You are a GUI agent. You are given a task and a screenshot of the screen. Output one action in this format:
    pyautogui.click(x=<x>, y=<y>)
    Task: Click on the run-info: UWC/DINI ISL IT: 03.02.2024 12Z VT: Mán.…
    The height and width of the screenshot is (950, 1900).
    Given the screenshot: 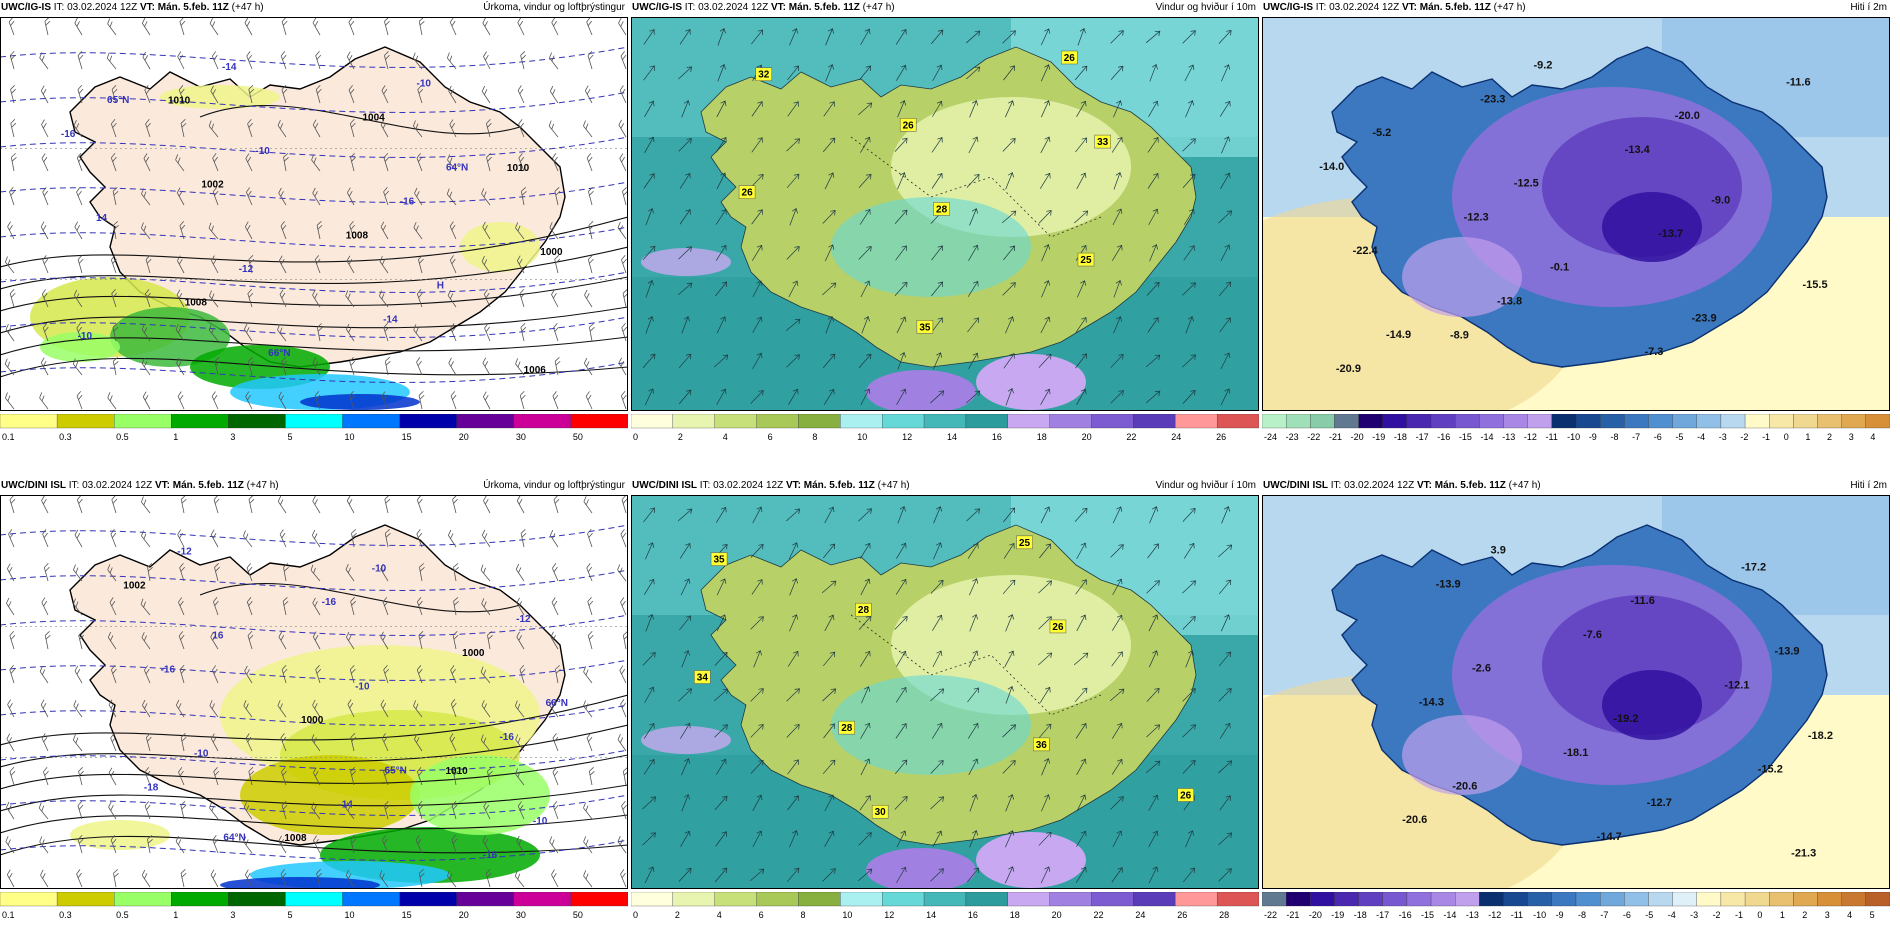 What is the action you would take?
    pyautogui.click(x=140, y=486)
    